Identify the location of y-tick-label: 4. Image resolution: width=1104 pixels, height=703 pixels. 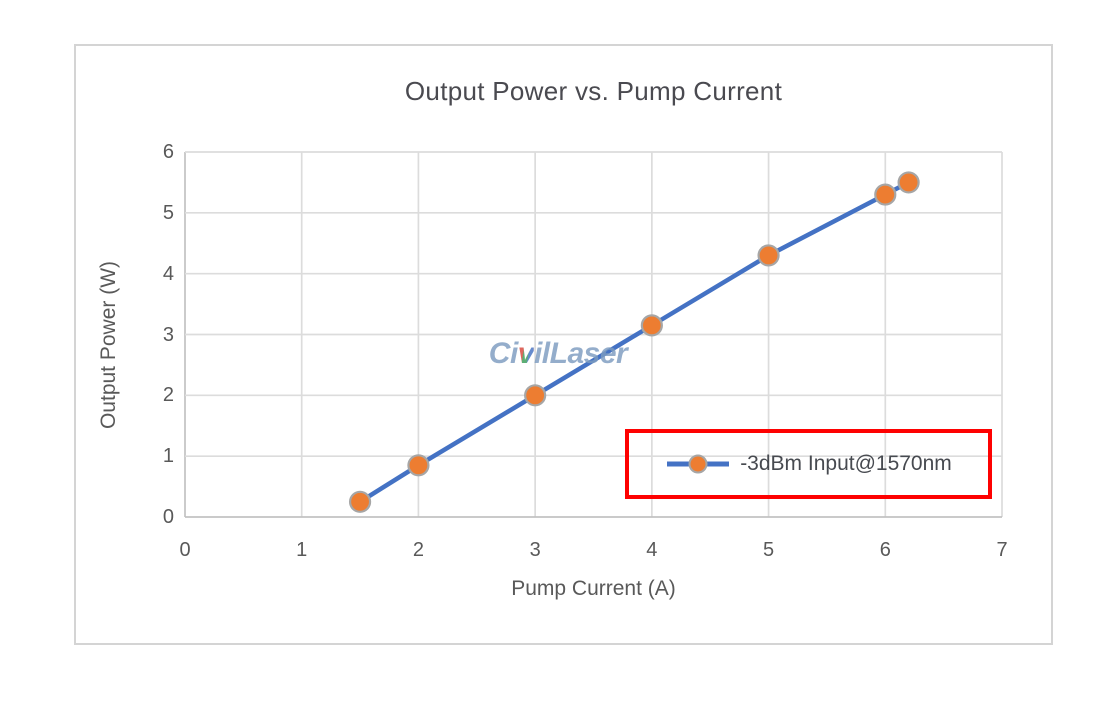
(168, 273).